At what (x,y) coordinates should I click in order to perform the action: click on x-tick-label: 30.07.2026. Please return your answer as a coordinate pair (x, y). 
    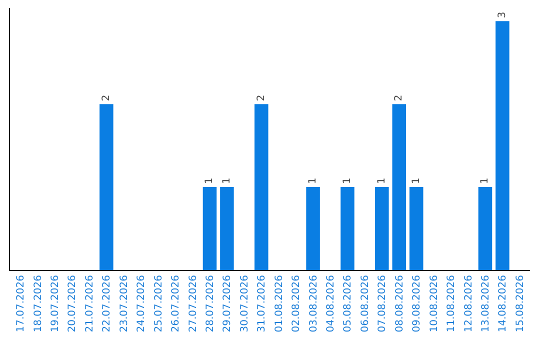
    Looking at the image, I should click on (244, 303).